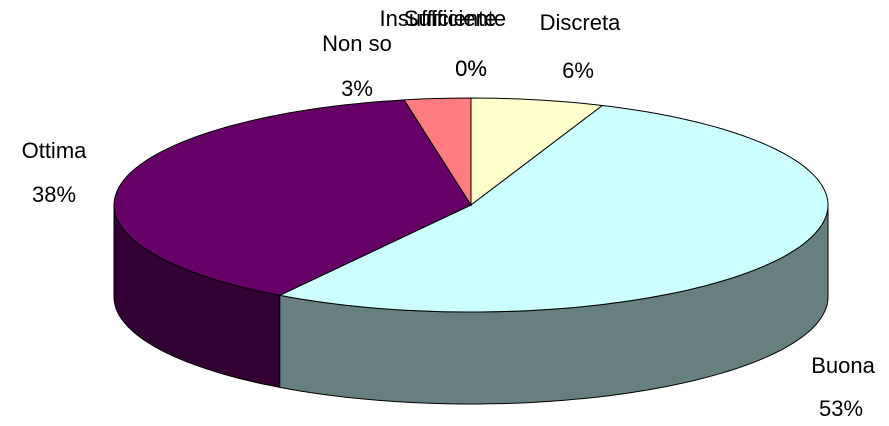  Describe the element at coordinates (578, 70) in the screenshot. I see `slice-value-label: 6%` at that location.